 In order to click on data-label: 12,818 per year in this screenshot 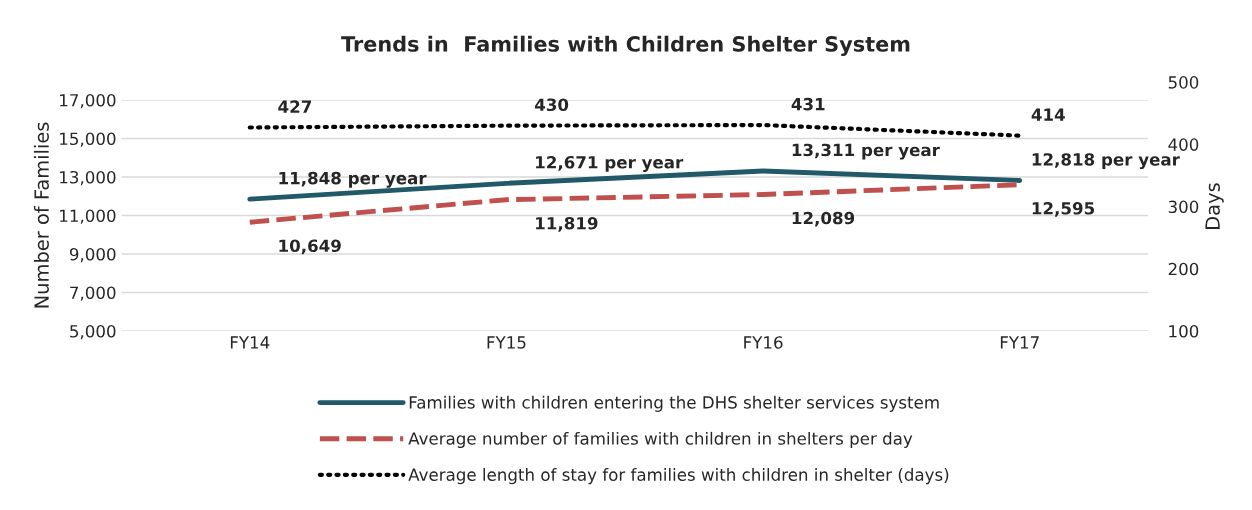, I will do `click(1106, 161)`.